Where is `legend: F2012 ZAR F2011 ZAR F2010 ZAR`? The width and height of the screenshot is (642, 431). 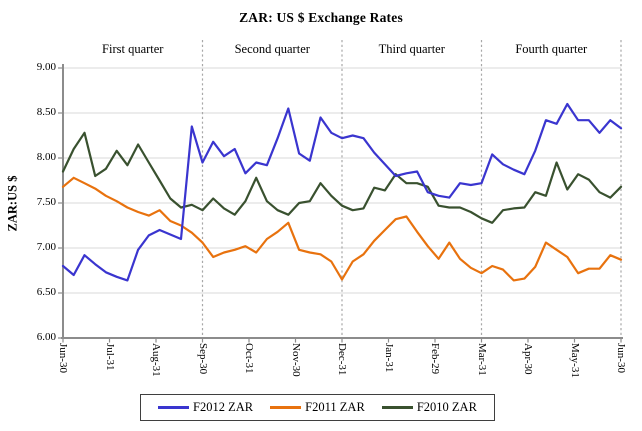
legend: F2012 ZAR F2011 ZAR F2010 ZAR is located at coordinates (317, 407).